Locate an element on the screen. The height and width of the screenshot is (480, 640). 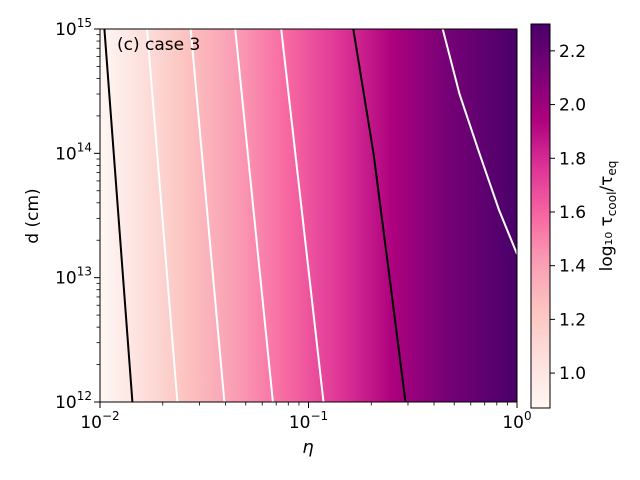
colorbar-ticks: 1.0 1.2 1.4 1.6 1.8 2.0 2.2 is located at coordinates (568, 213).